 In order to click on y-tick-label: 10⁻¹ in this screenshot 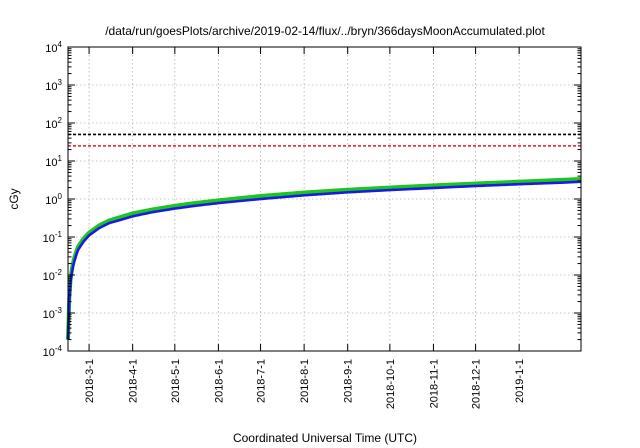, I will do `click(53, 237)`.